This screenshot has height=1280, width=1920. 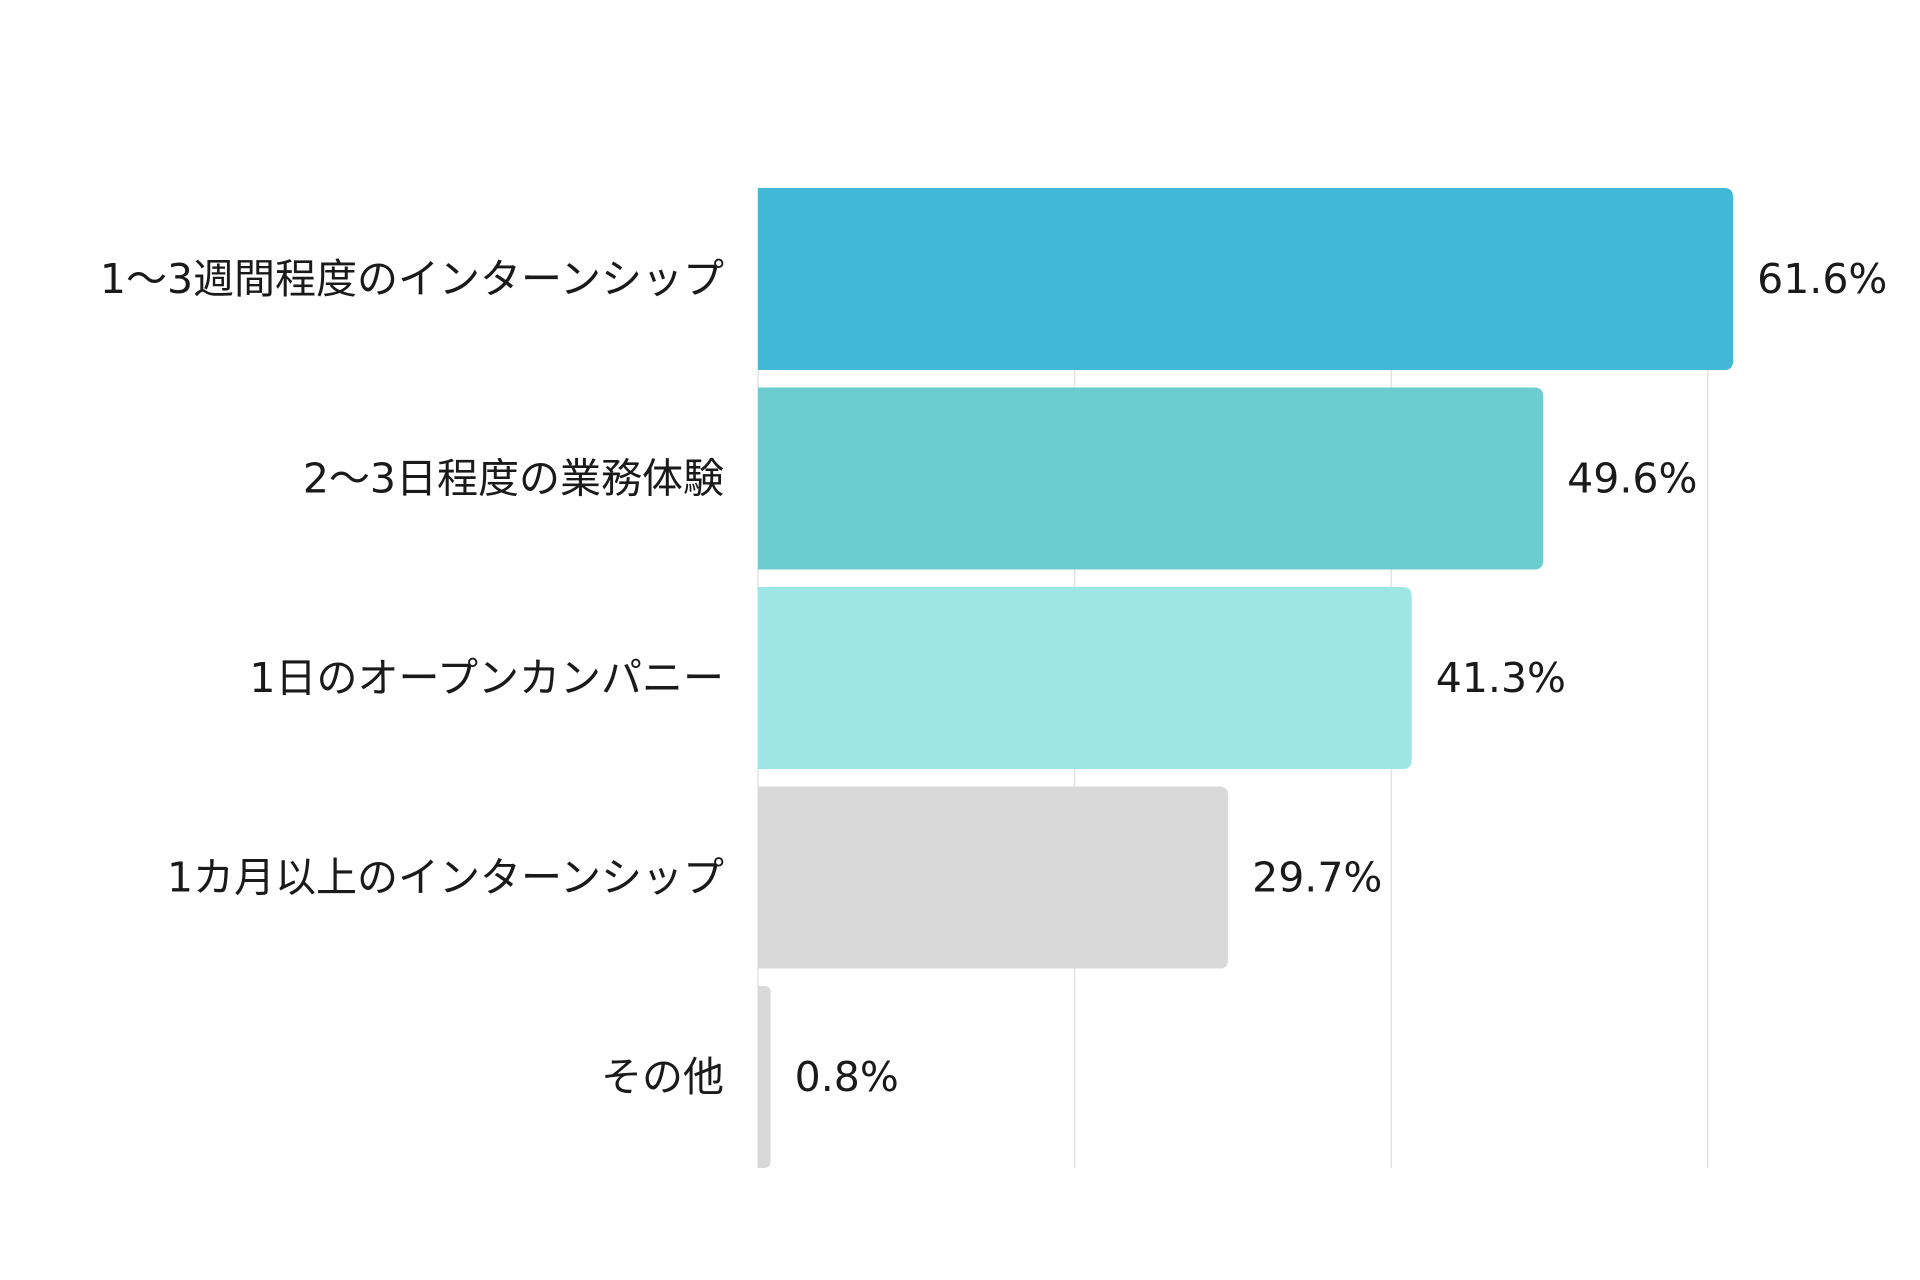 What do you see at coordinates (412, 279) in the screenshot?
I see `category-label-1: 1〜3週間程度のインターンシップ` at bounding box center [412, 279].